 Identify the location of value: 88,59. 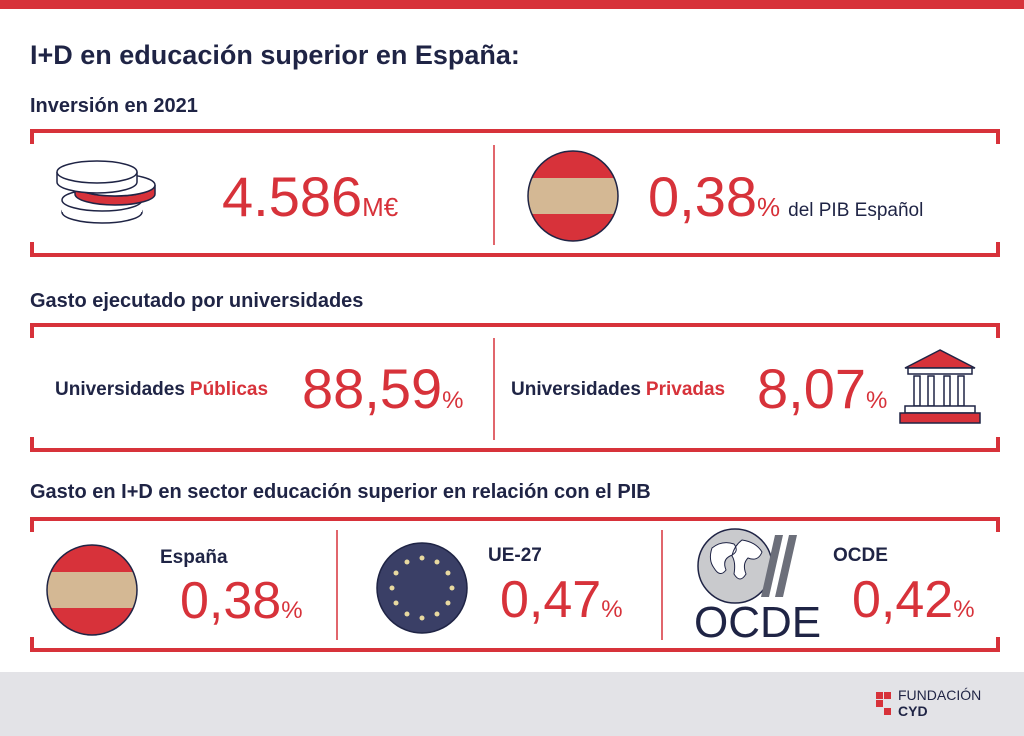
(372, 388).